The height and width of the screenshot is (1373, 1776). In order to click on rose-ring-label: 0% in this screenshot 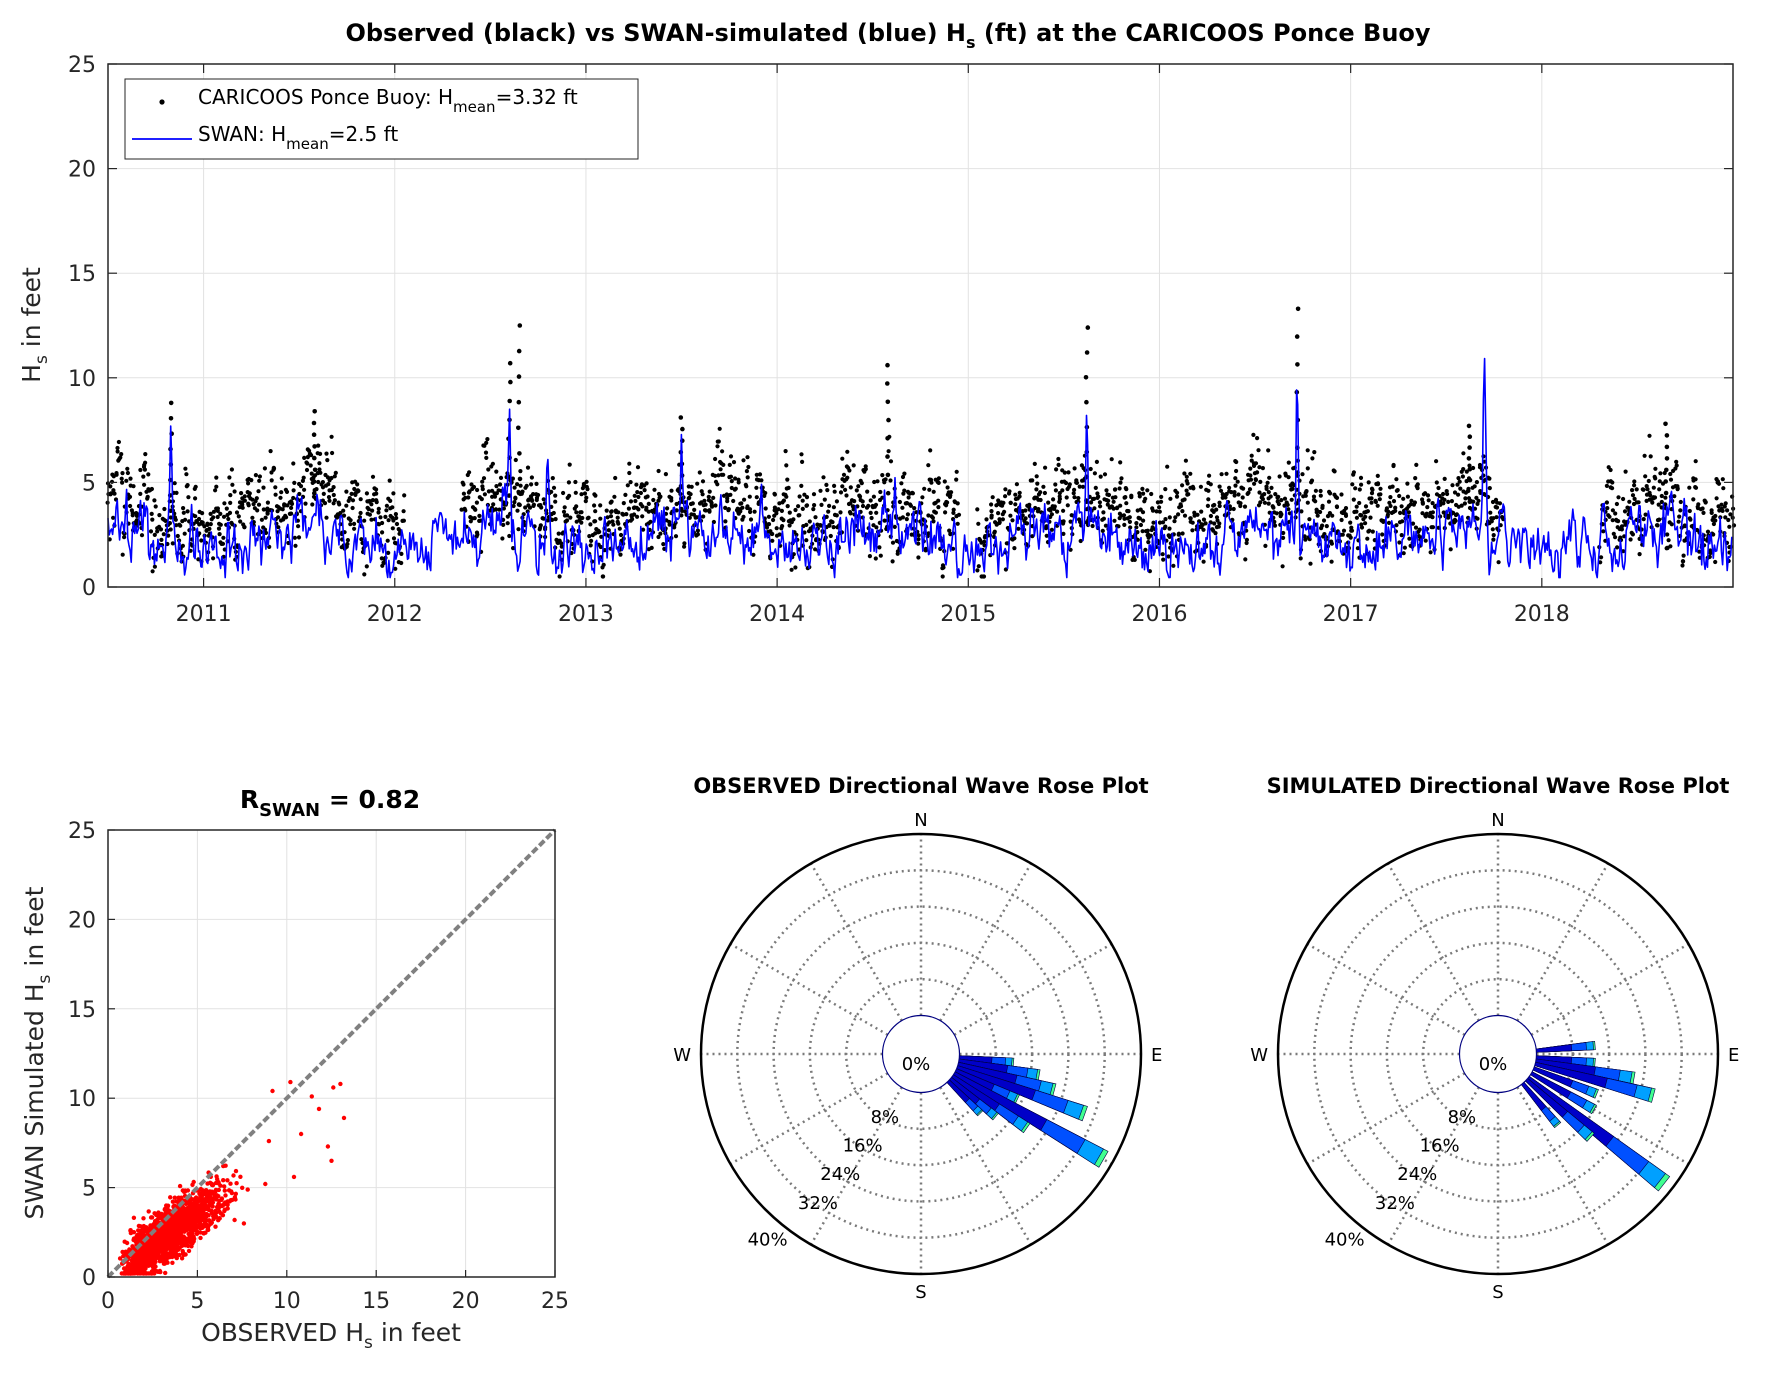, I will do `click(916, 1064)`.